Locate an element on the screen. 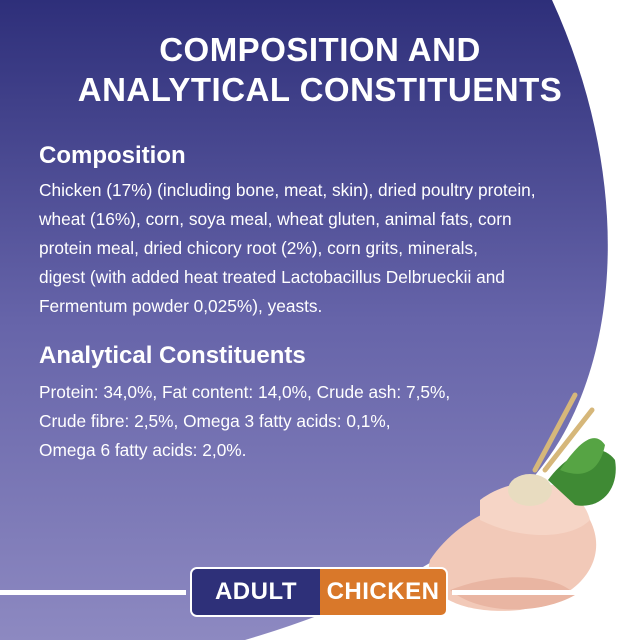 The width and height of the screenshot is (640, 640). text-line: Omega 6 fatty acids: 2,0%. is located at coordinates (143, 450).